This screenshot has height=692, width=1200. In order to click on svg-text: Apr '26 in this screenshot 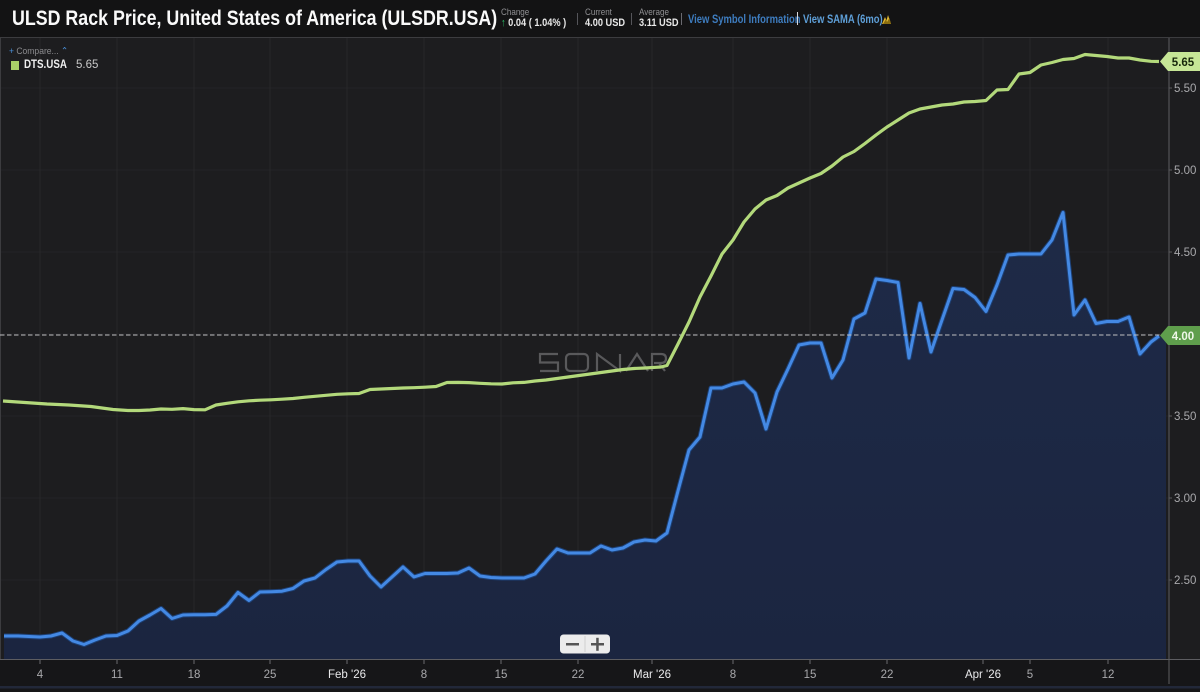, I will do `click(983, 675)`.